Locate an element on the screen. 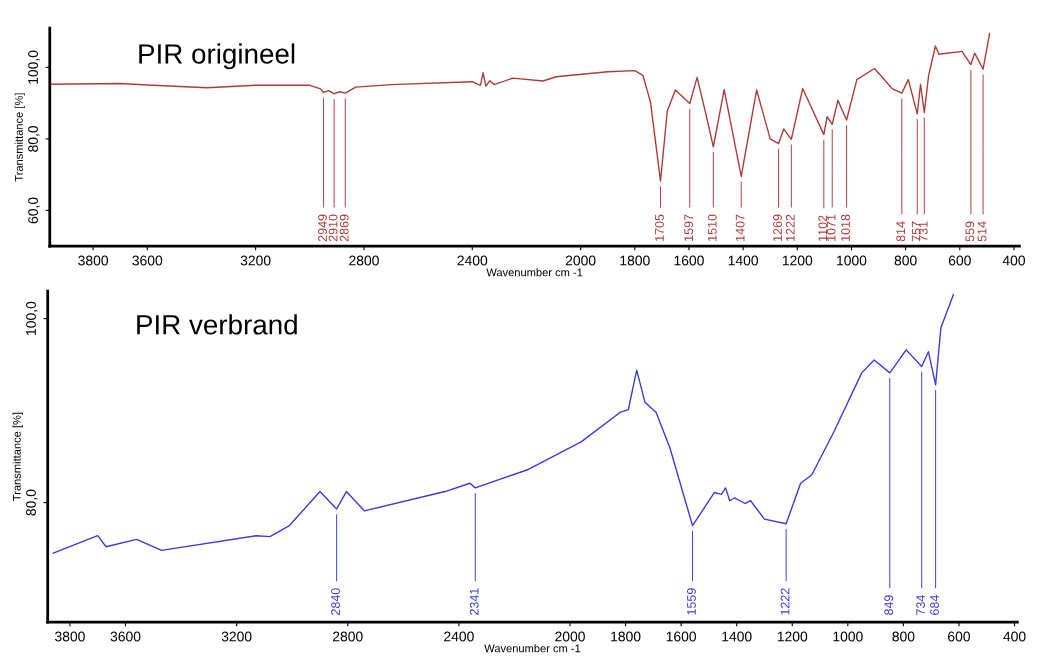 This screenshot has height=669, width=1037. annotation: 1071 is located at coordinates (831, 227).